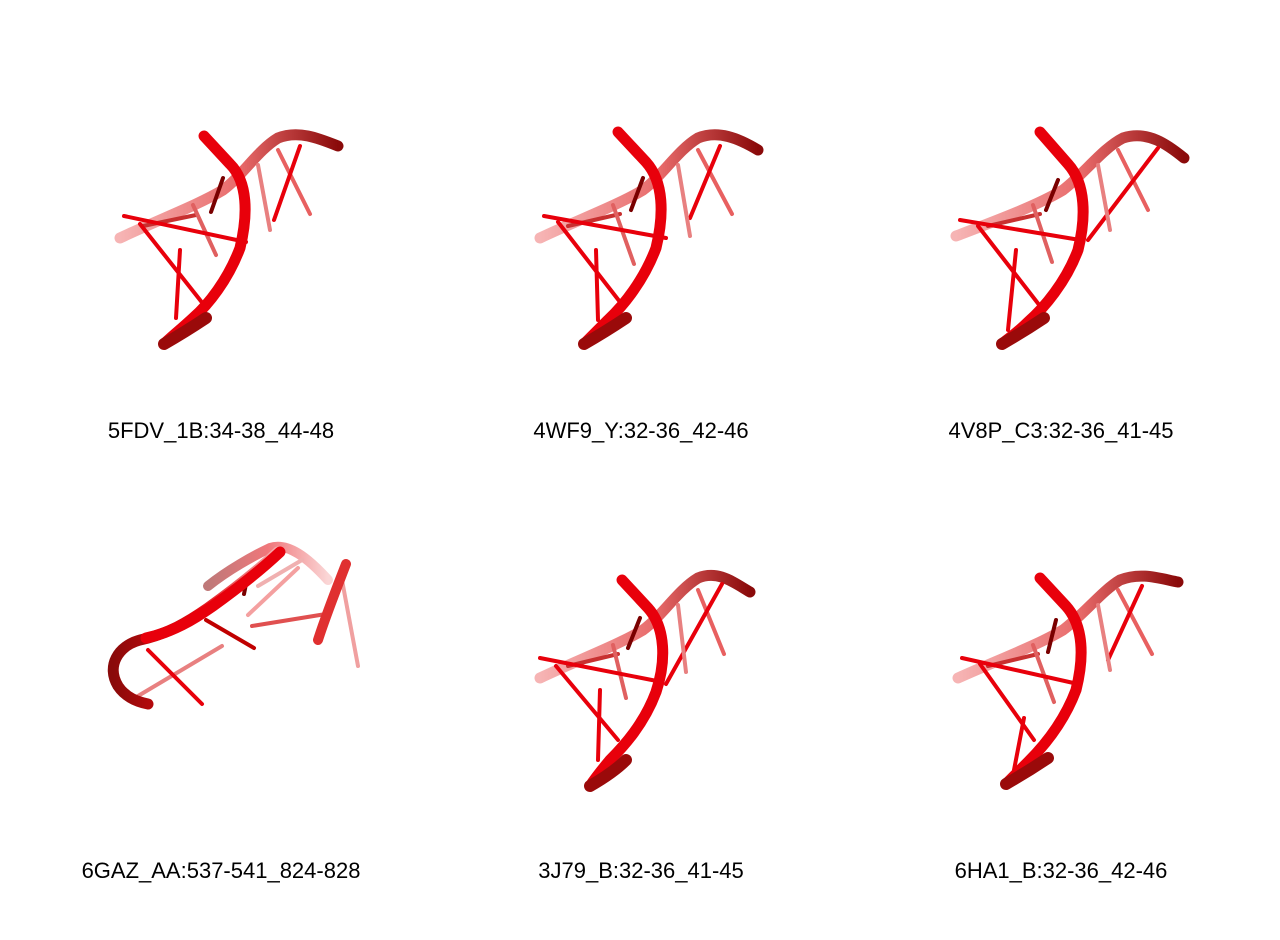  I want to click on structure-label: 6GAZ_AA:537-541_824-828, so click(221, 871).